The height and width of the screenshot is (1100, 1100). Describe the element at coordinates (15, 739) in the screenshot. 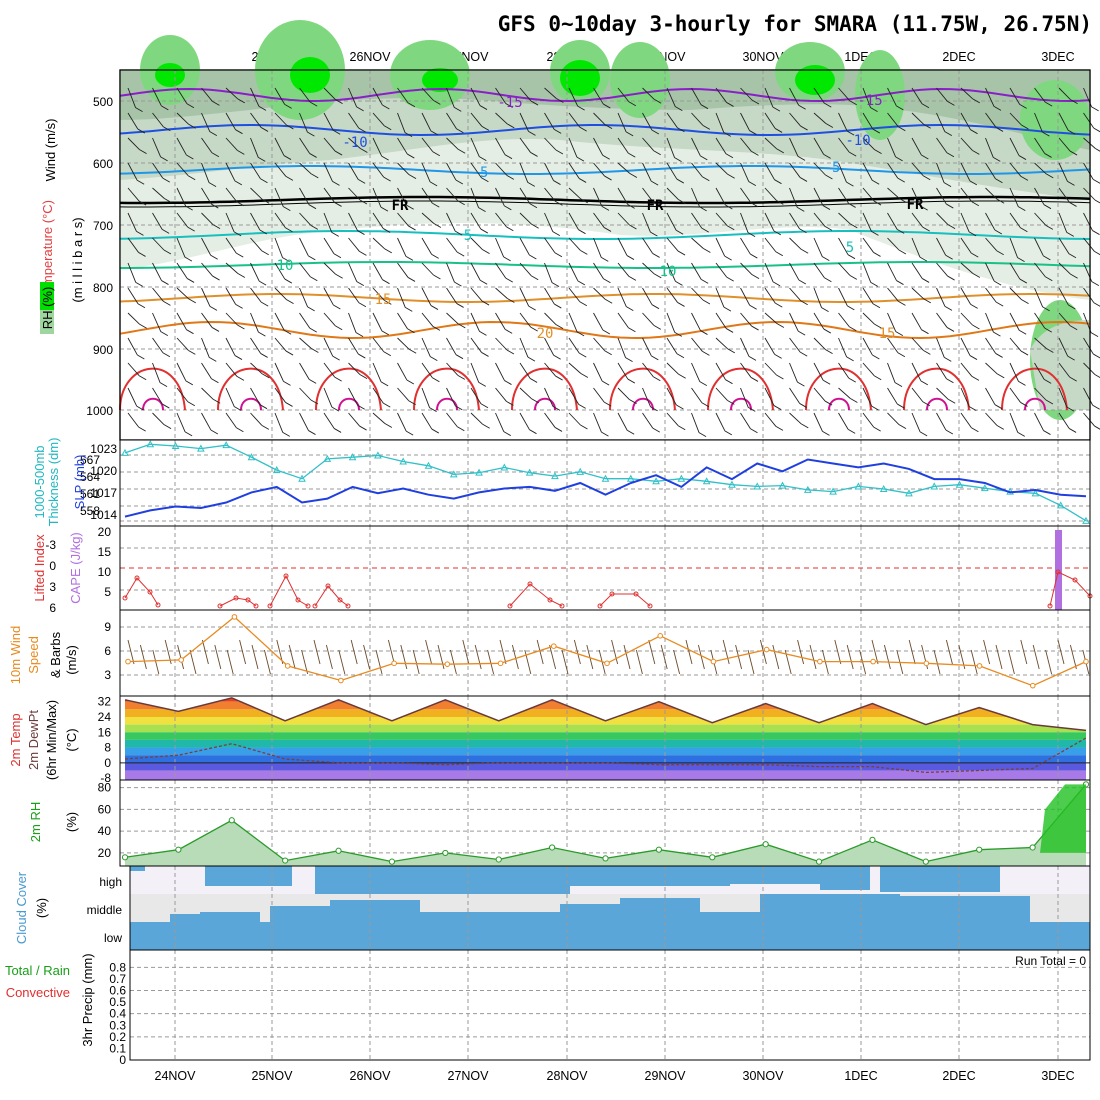

I see `temp2m-label-1: 2m Temp` at that location.